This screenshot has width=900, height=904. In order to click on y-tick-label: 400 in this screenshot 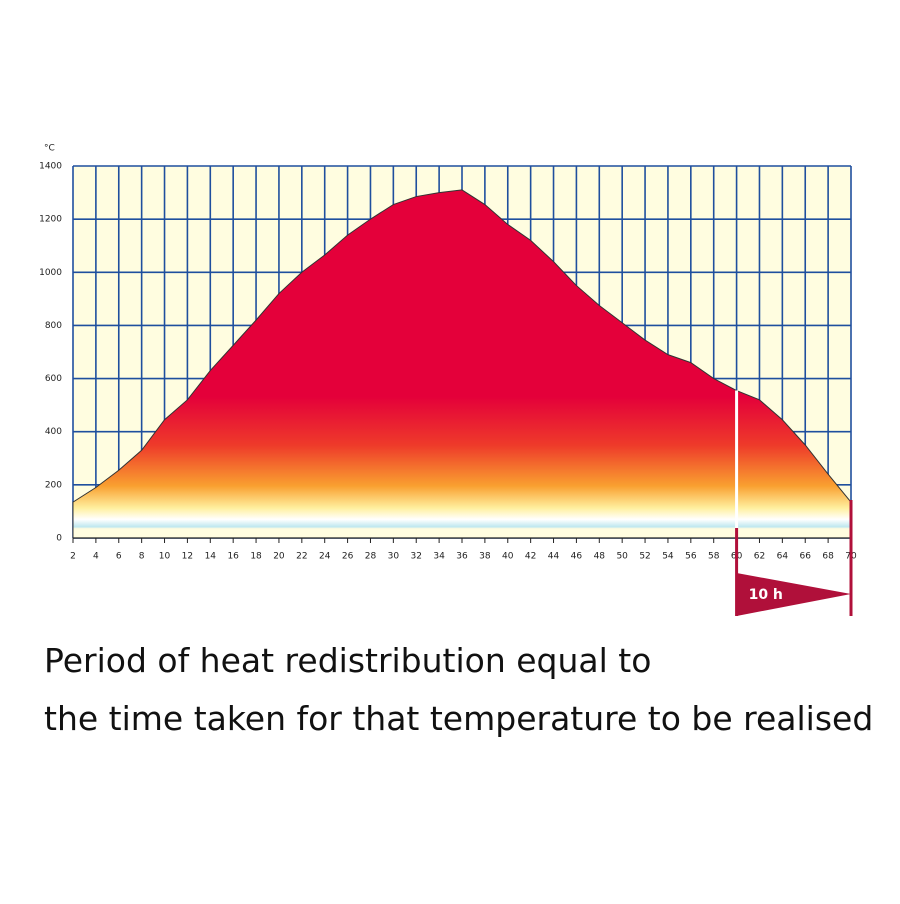, I will do `click(53, 432)`.